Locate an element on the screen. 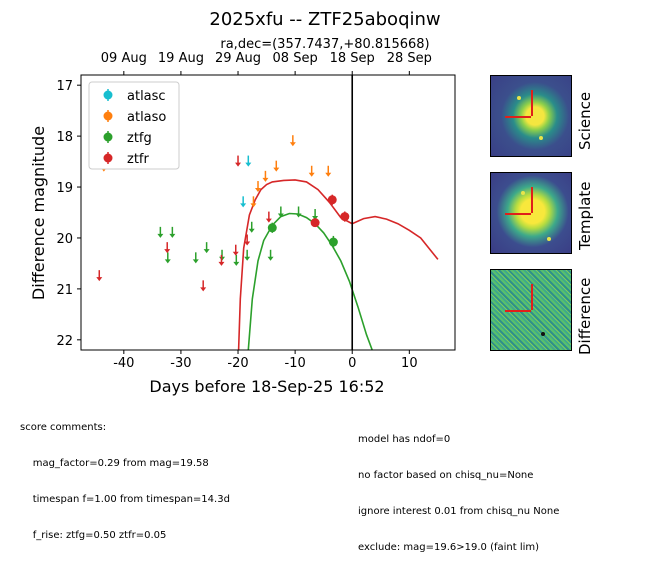 The image size is (650, 566). template-stamp is located at coordinates (531, 213).